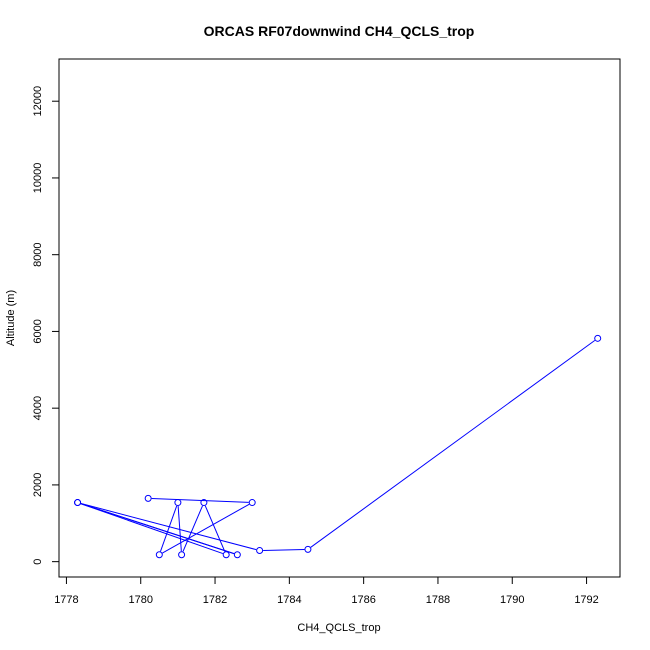 The height and width of the screenshot is (650, 650). Describe the element at coordinates (215, 600) in the screenshot. I see `x-tick-label: 1782` at that location.